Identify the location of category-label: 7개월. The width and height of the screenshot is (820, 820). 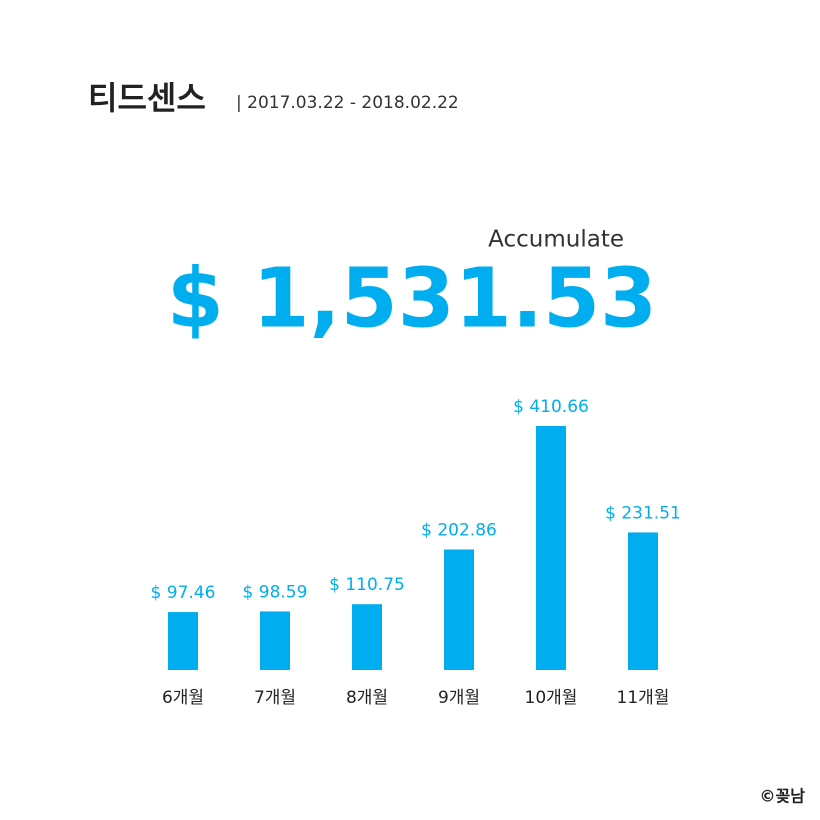
(275, 698).